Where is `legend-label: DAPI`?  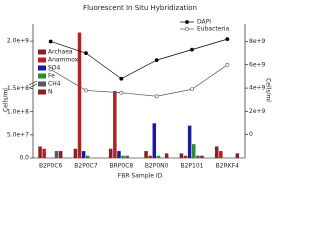 legend-label: DAPI is located at coordinates (204, 22).